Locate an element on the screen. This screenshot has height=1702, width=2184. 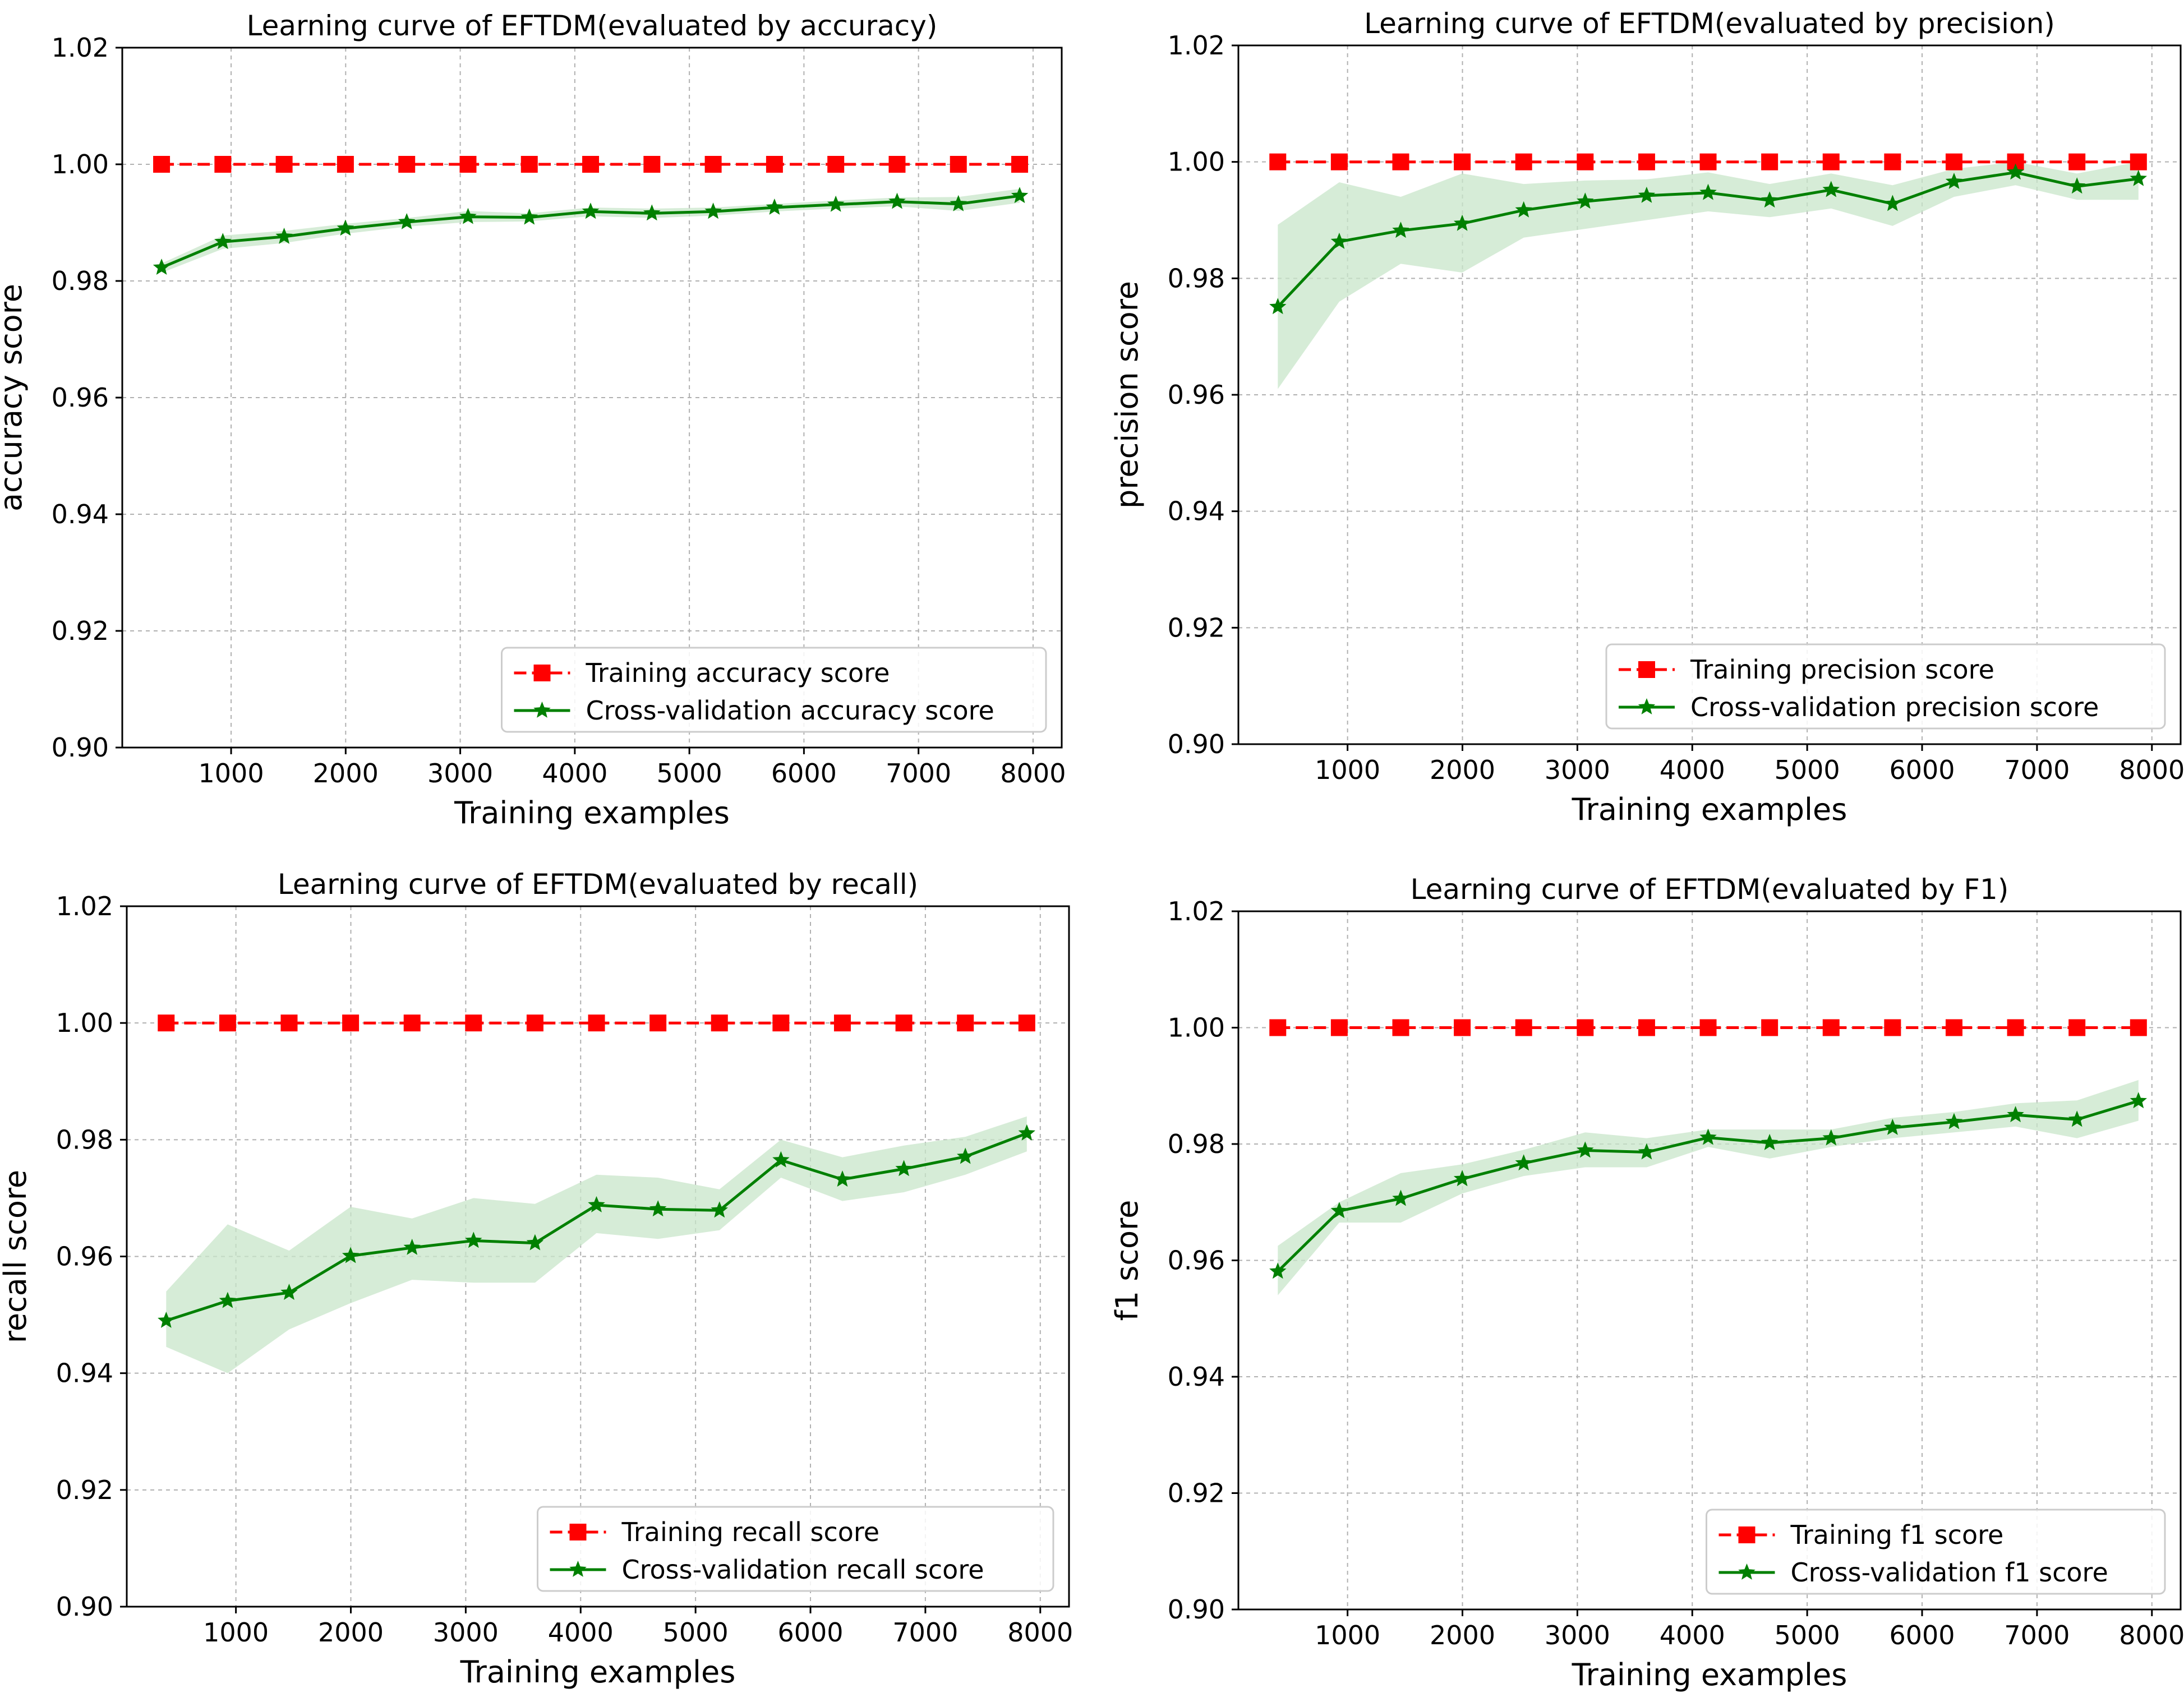
y-tick-label: 0.98 is located at coordinates (1197, 278).